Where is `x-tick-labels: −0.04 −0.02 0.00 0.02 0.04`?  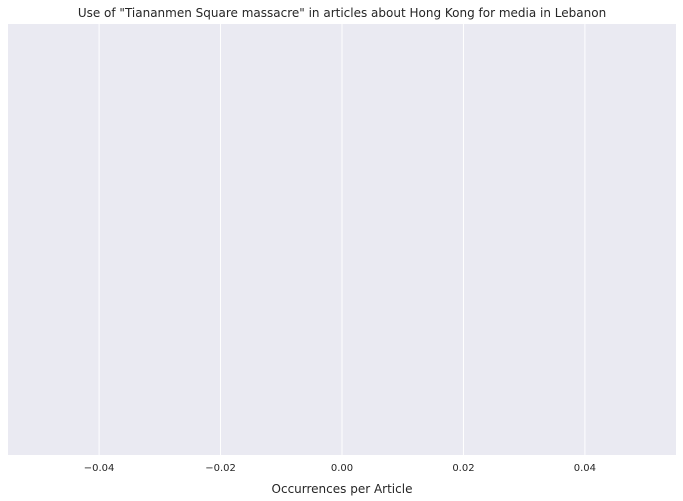
x-tick-labels: −0.04 −0.02 0.00 0.02 0.04 is located at coordinates (340, 468).